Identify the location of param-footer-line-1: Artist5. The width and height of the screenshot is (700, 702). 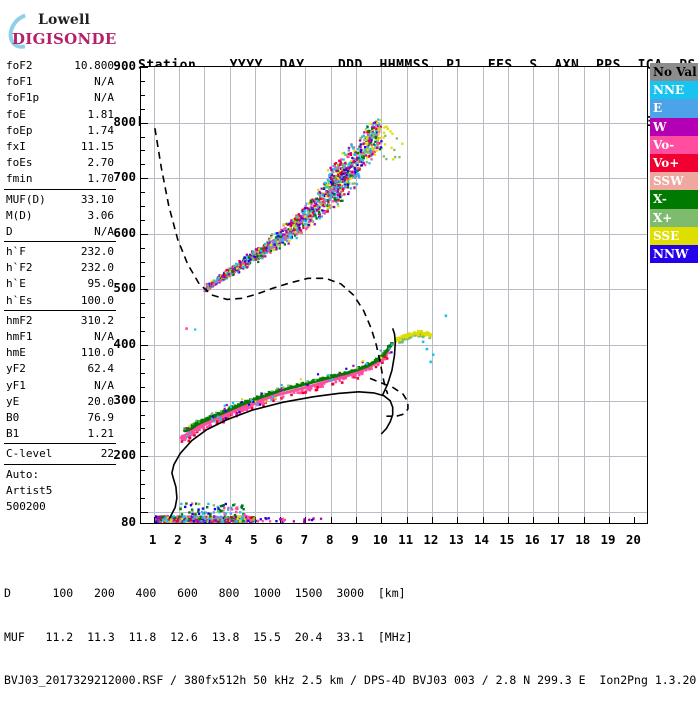
(60, 491).